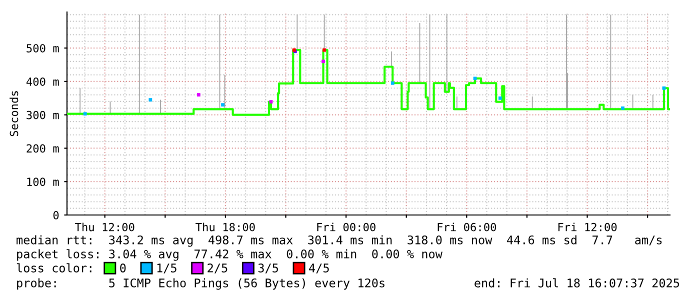 The image size is (697, 297). Describe the element at coordinates (166, 269) in the screenshot. I see `legend-label: 1/5` at that location.